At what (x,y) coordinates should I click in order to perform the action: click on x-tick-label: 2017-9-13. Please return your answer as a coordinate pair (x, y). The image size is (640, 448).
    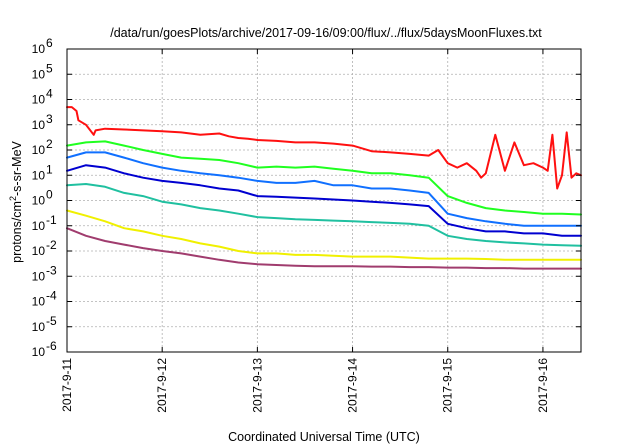
    Looking at the image, I should click on (257, 385).